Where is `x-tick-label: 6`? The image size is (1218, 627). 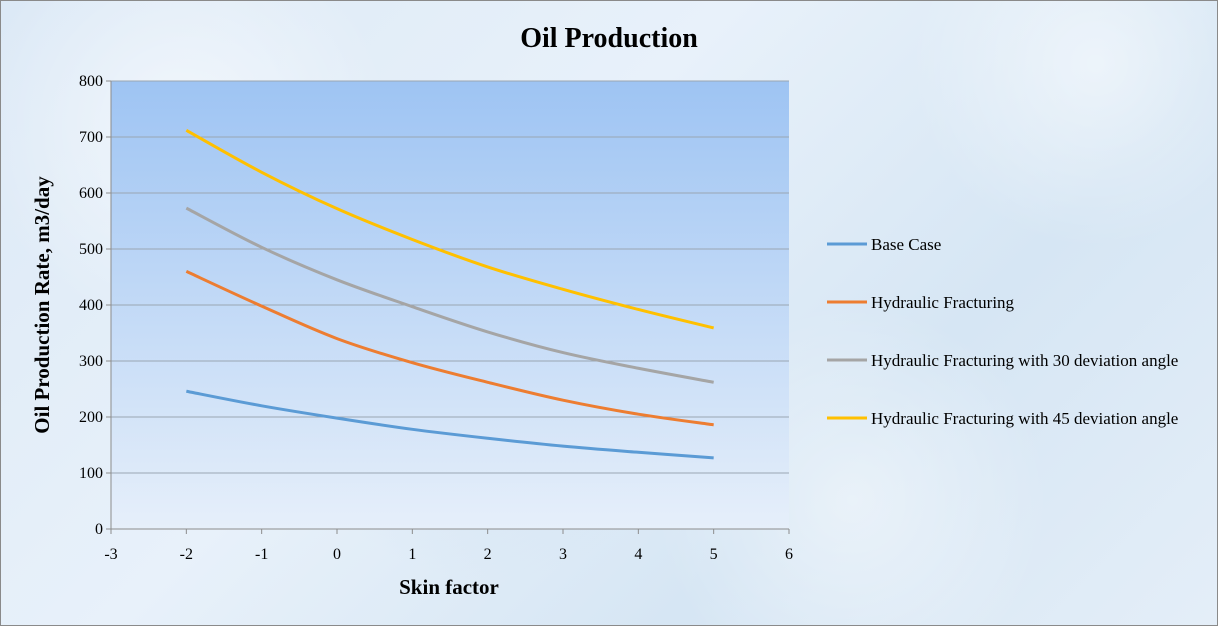
x-tick-label: 6 is located at coordinates (789, 554).